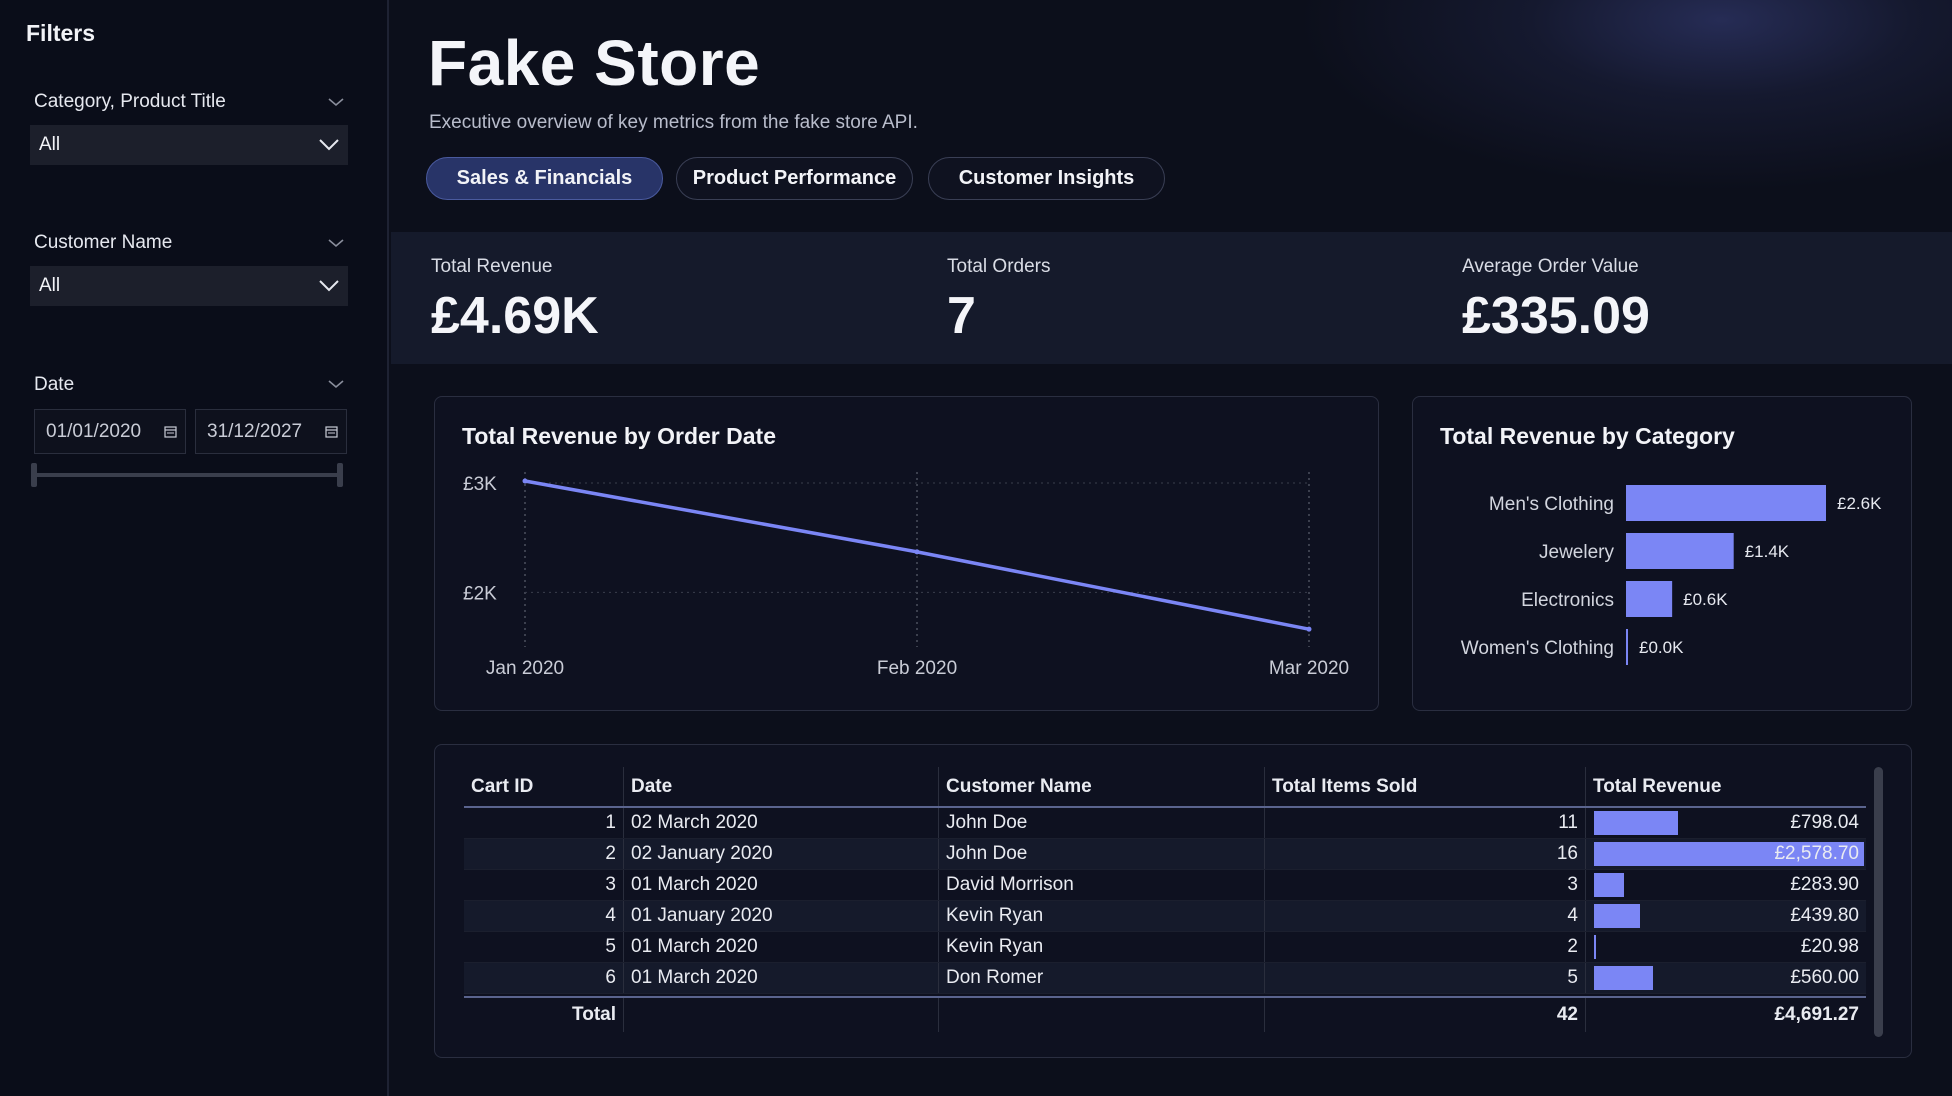 This screenshot has height=1096, width=1952. I want to click on kpi-average-order-value: Average Order Value £335.09, so click(1556, 301).